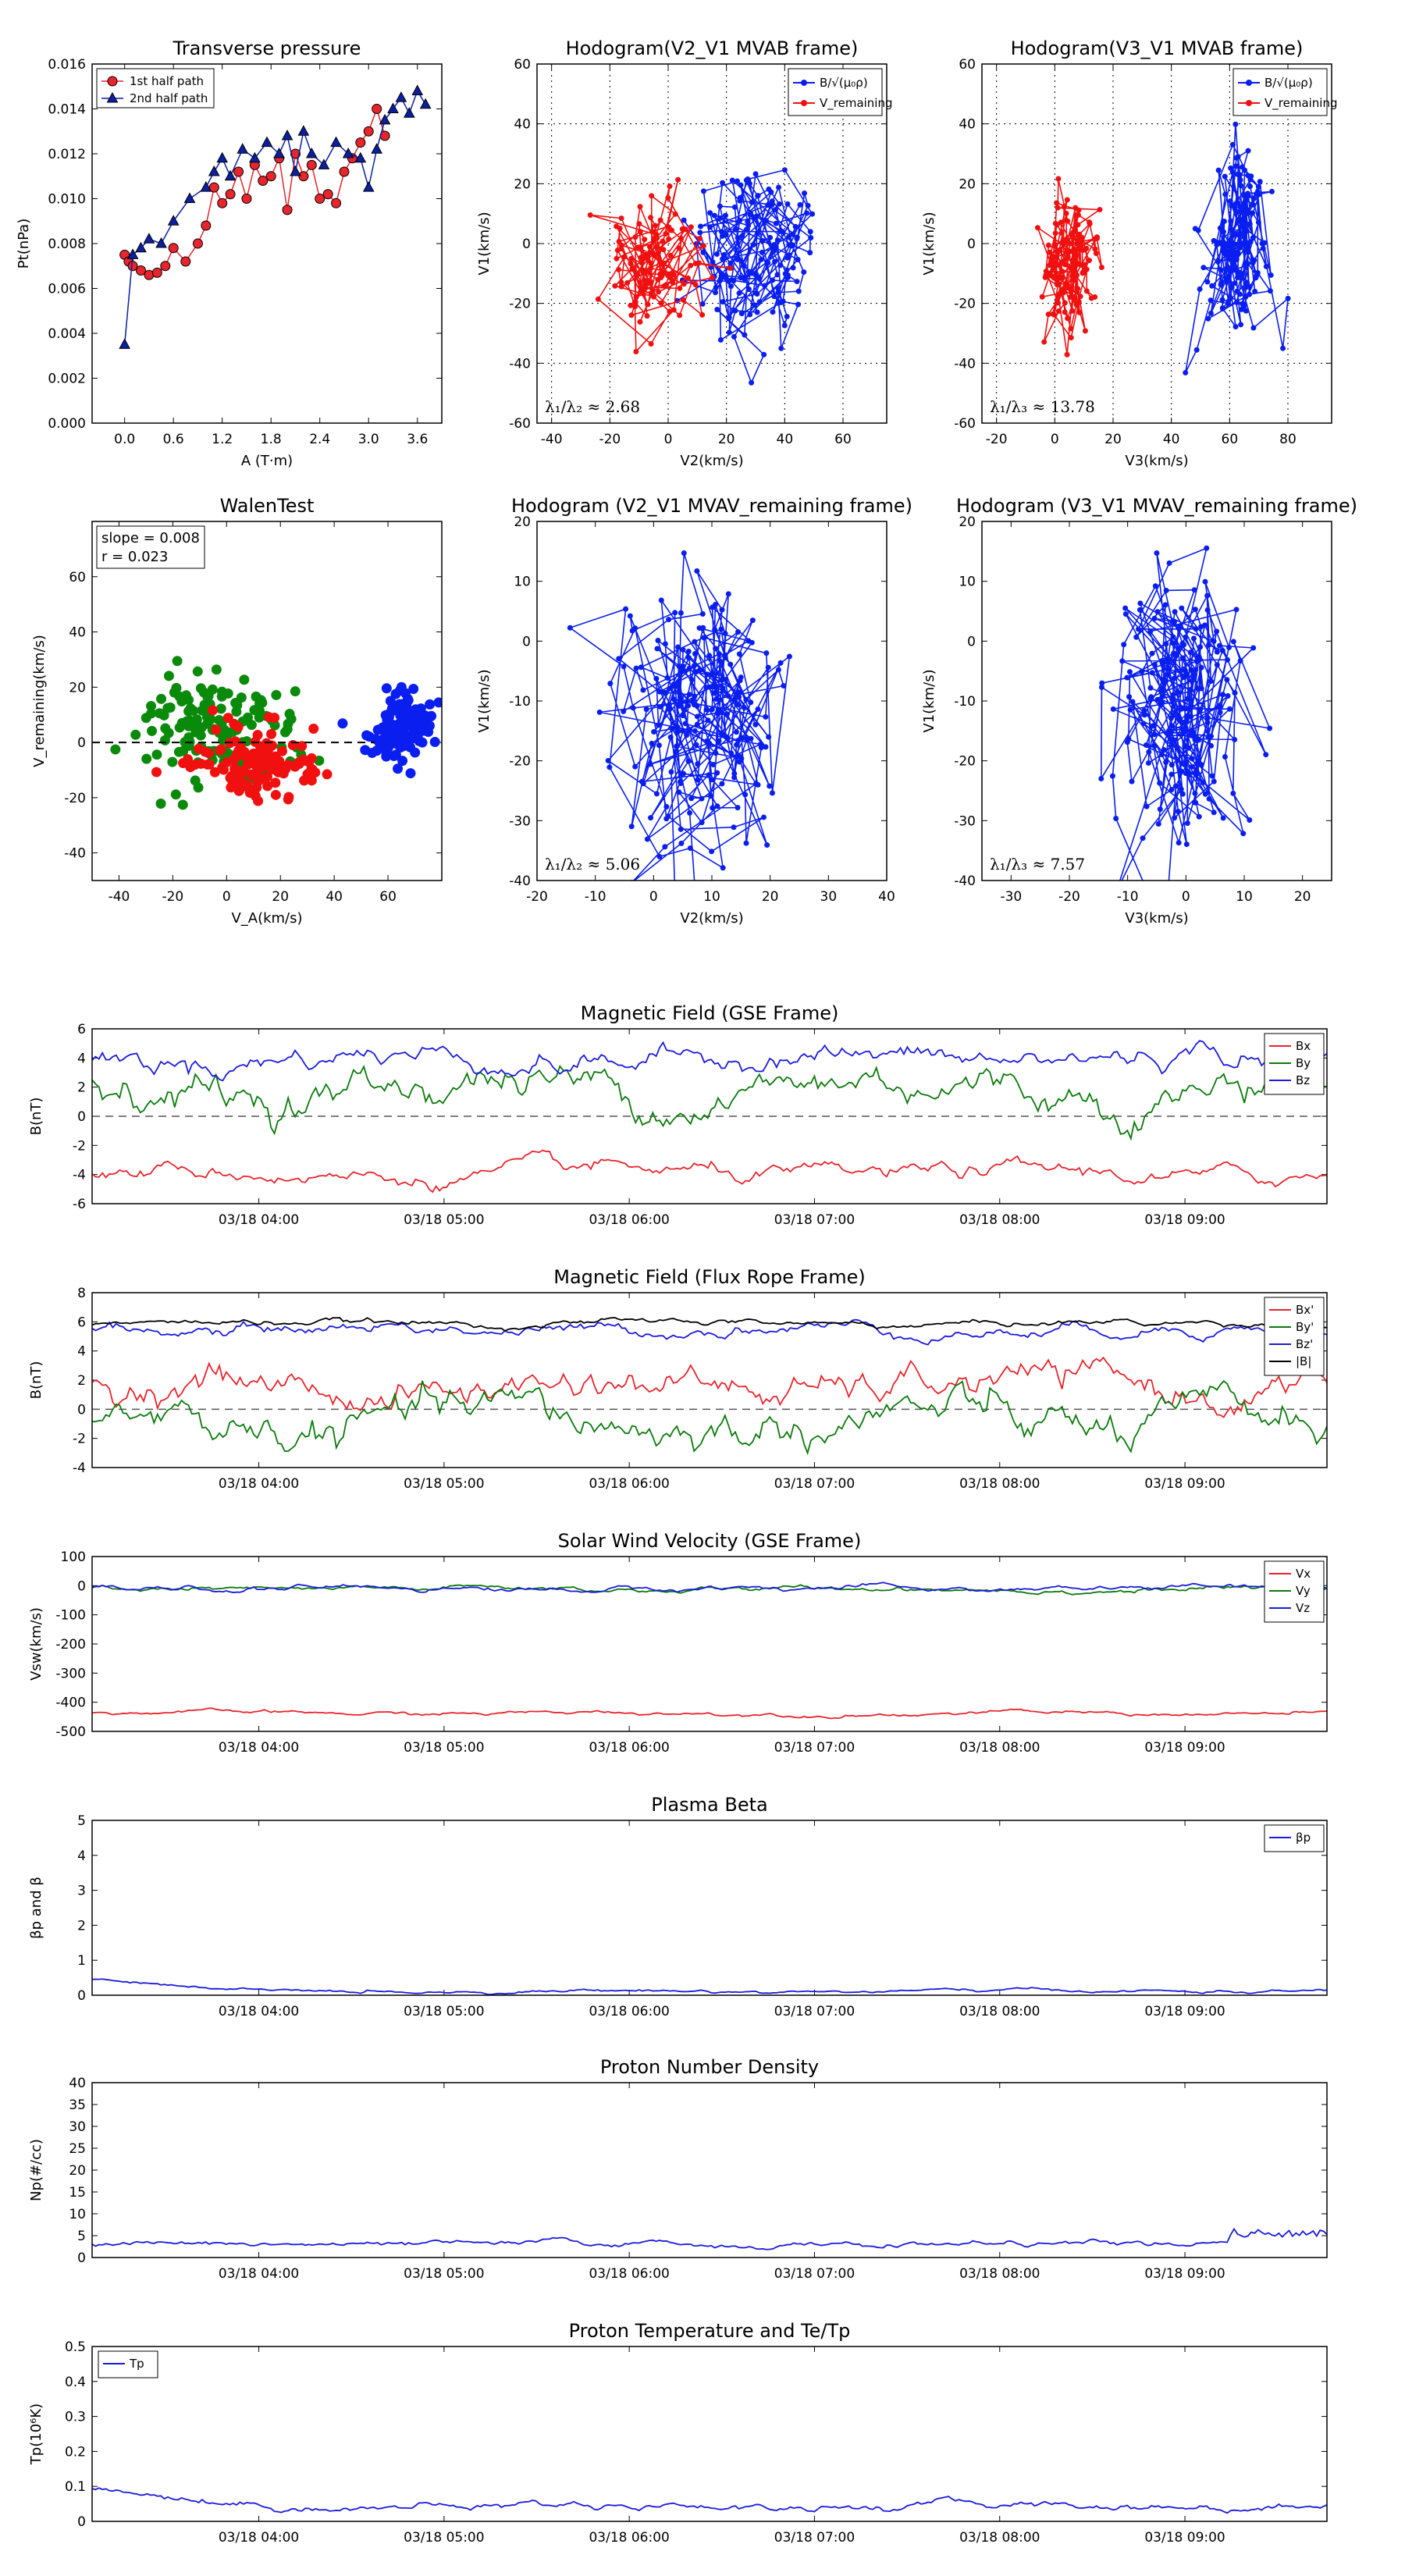  Describe the element at coordinates (24, 244) in the screenshot. I see `y-axis-label: Pt(nPa)` at that location.